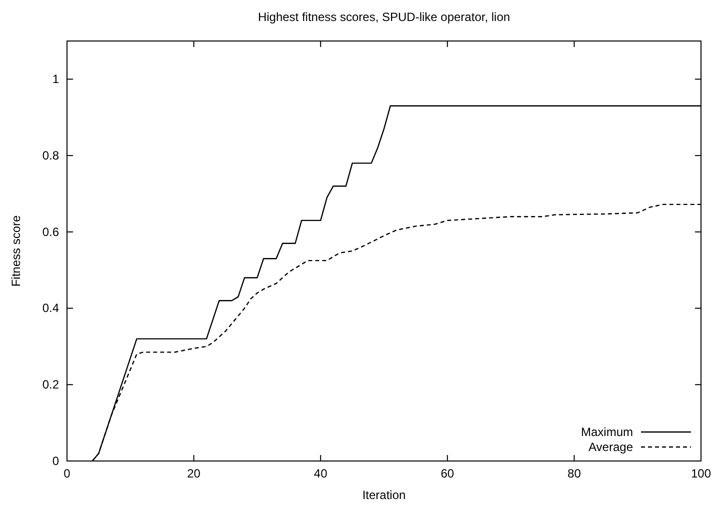  What do you see at coordinates (51, 384) in the screenshot?
I see `y-tick-label: 0.2` at bounding box center [51, 384].